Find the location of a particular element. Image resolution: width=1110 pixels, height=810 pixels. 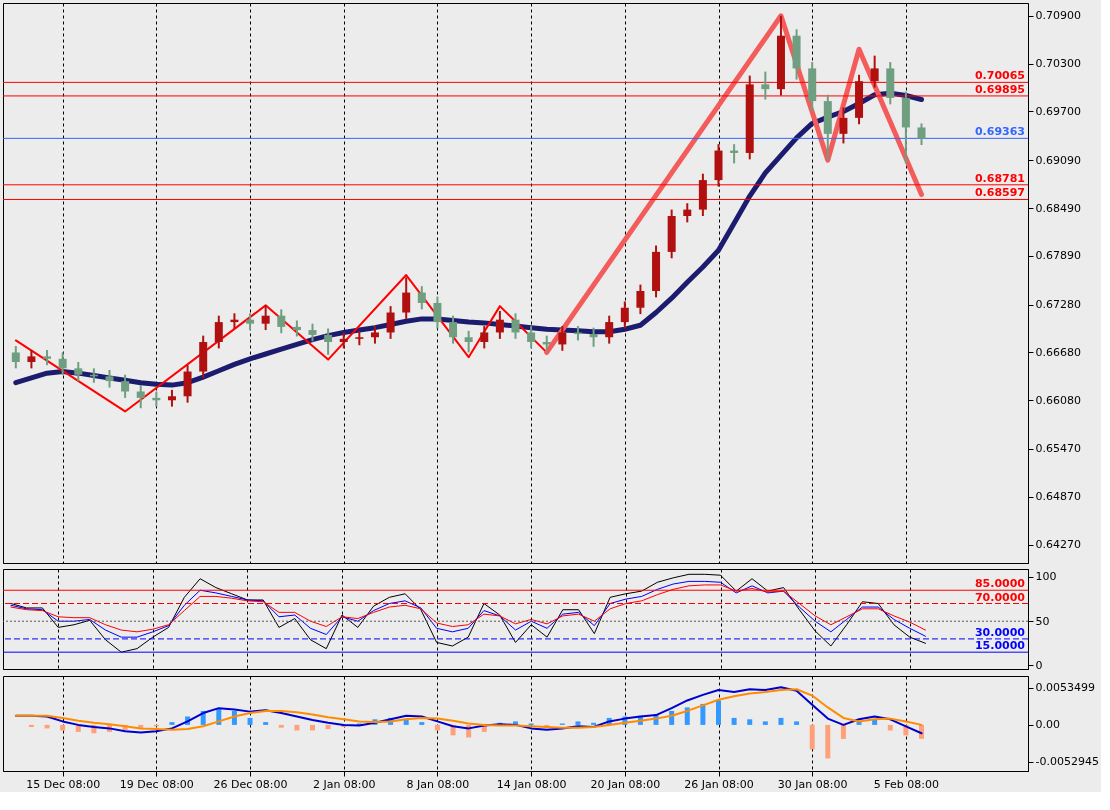

ref-line-label: 0.69895 is located at coordinates (999, 89).